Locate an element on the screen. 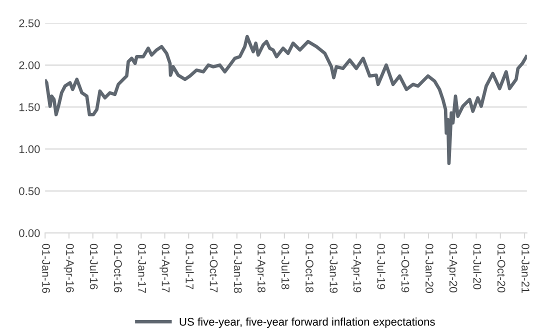  x-tick-label: 01-Jan-20 is located at coordinates (430, 268).